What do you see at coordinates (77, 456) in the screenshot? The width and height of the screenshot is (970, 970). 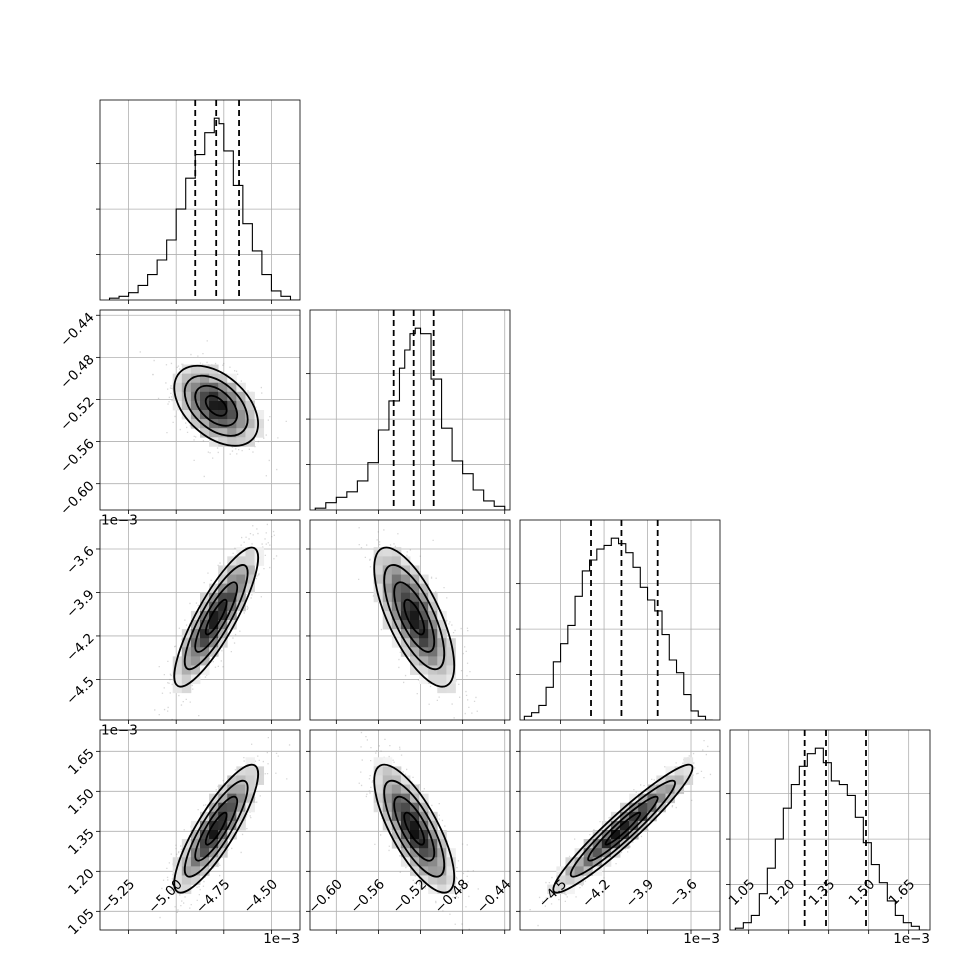 I see `y-tick-label: −0.56` at bounding box center [77, 456].